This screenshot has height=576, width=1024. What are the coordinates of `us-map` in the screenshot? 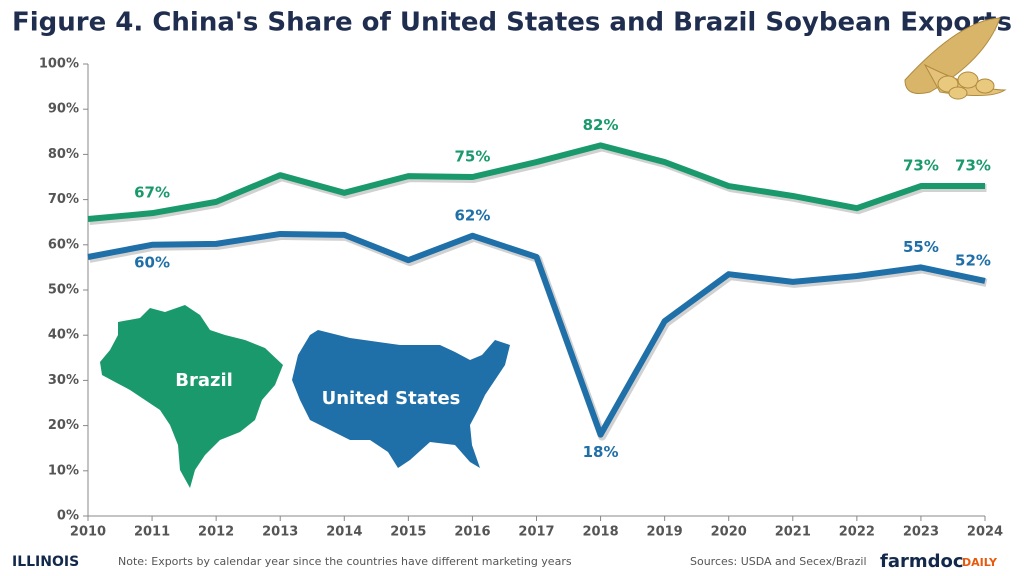 It's located at (401, 399).